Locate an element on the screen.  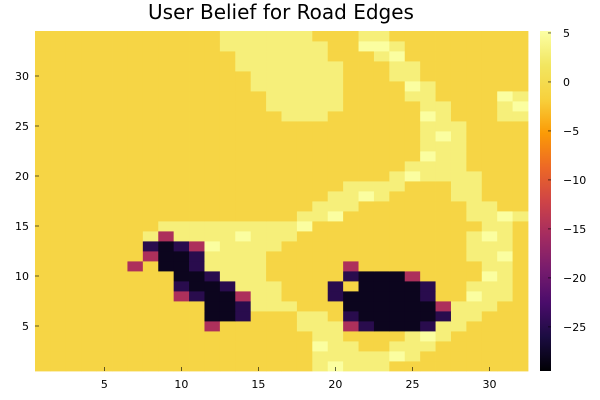
y-tick-label: 25 is located at coordinates (22, 126).